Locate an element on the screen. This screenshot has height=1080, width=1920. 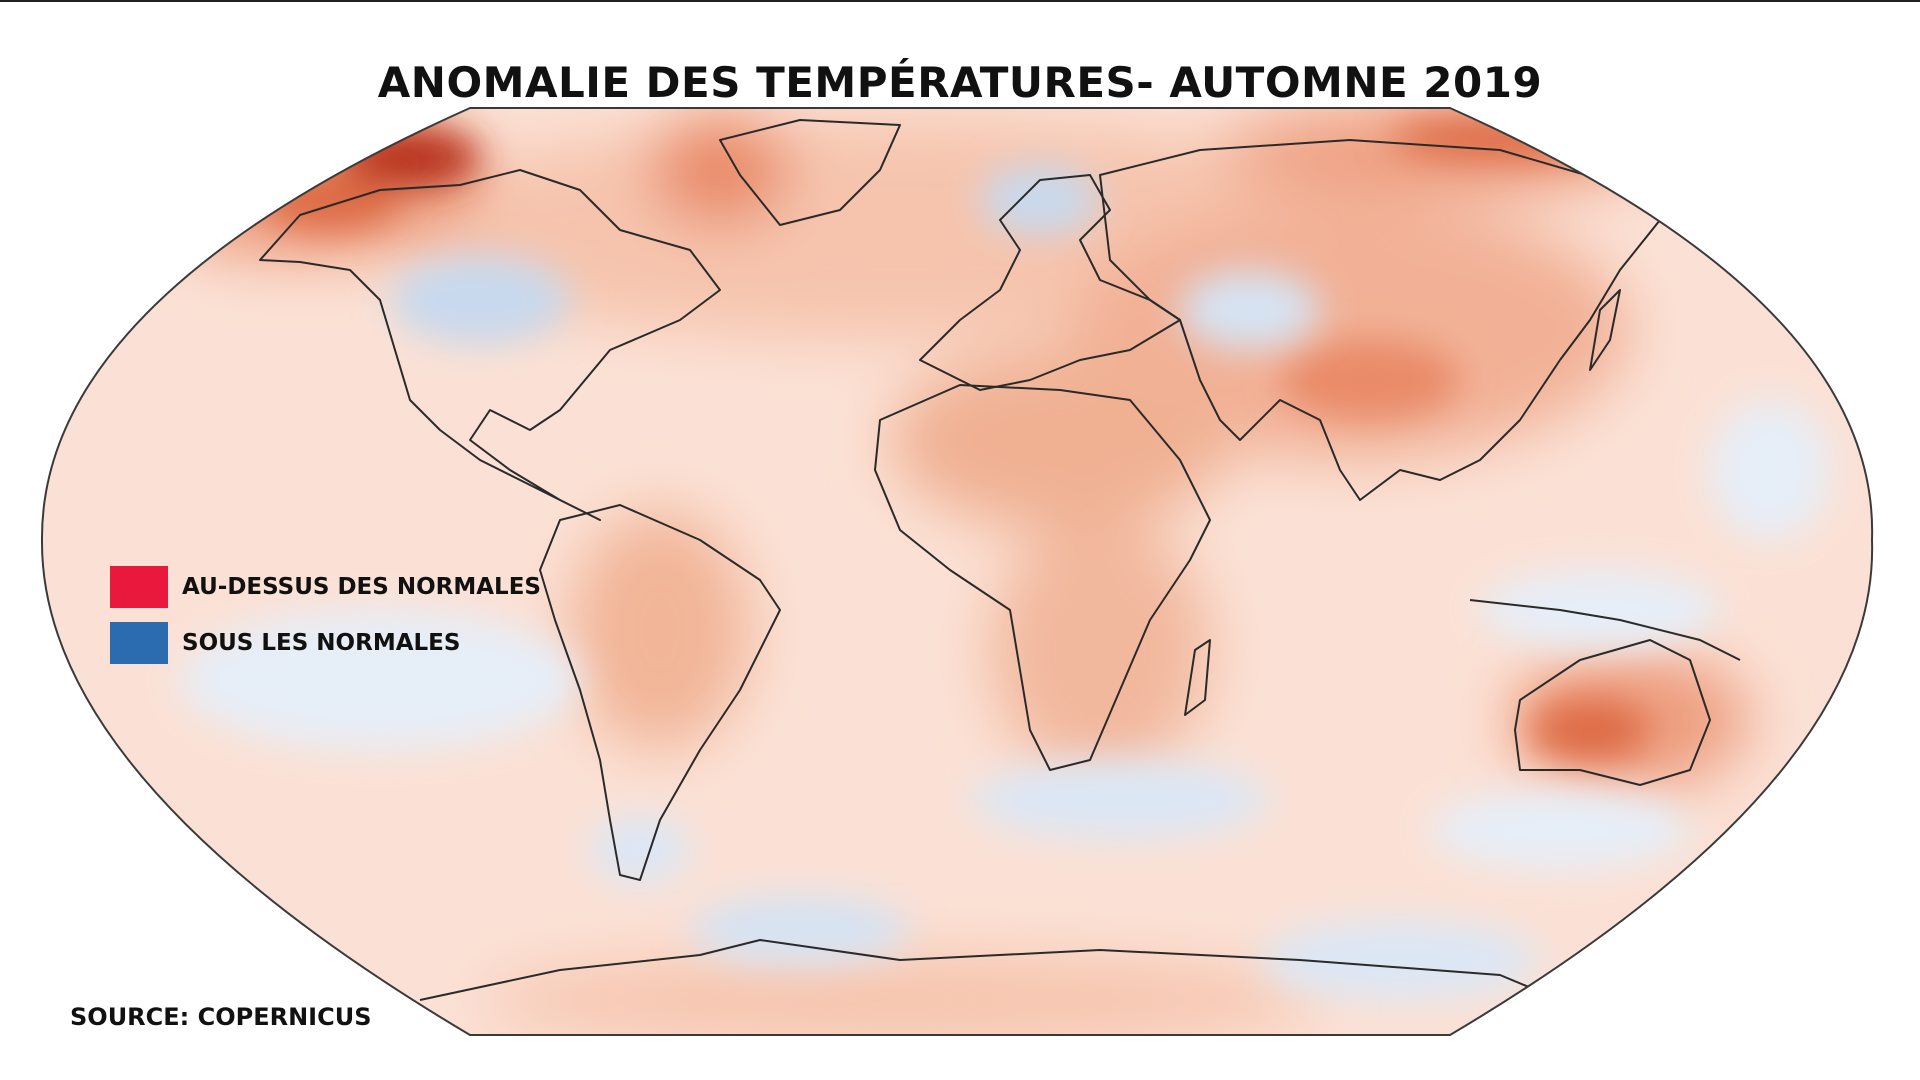
coastline-australia is located at coordinates (1612, 712).